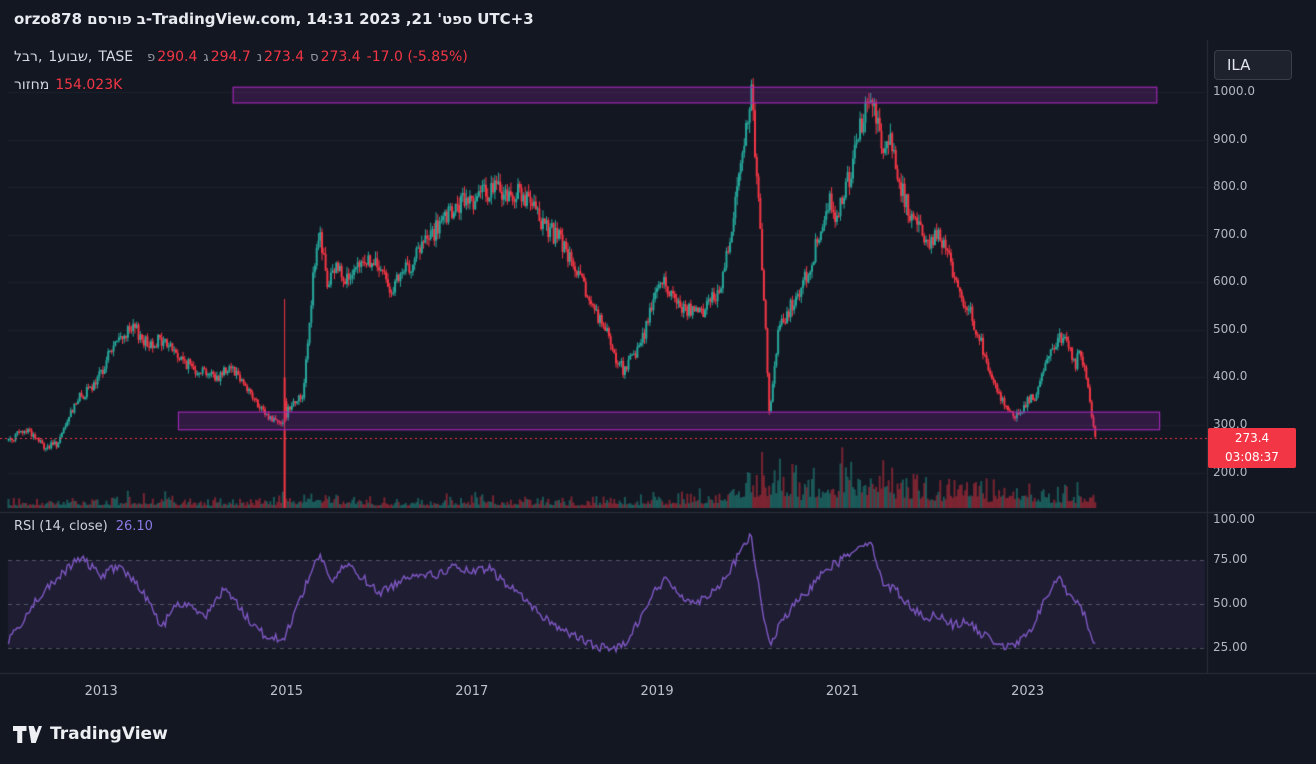 Image resolution: width=1316 pixels, height=764 pixels. Describe the element at coordinates (1230, 233) in the screenshot. I see `price-tick-label: 700.0` at that location.